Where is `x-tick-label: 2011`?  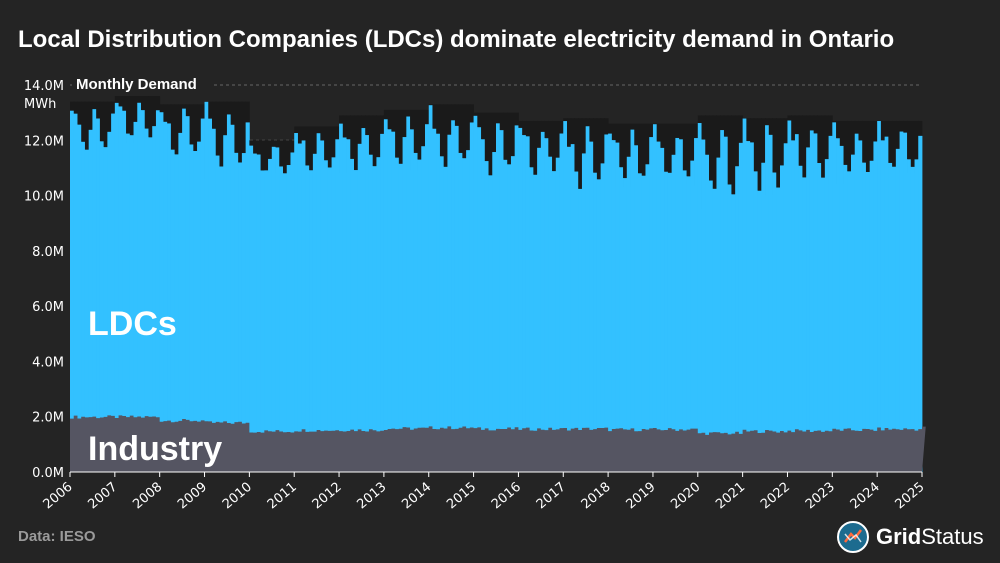
x-tick-label: 2011 is located at coordinates (282, 496).